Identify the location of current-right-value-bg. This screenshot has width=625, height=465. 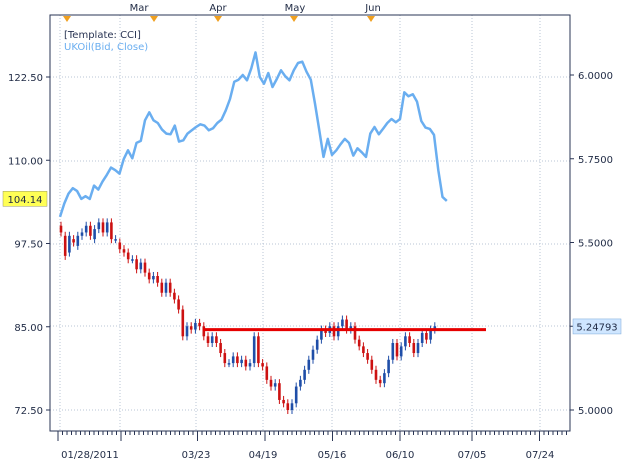
(597, 326).